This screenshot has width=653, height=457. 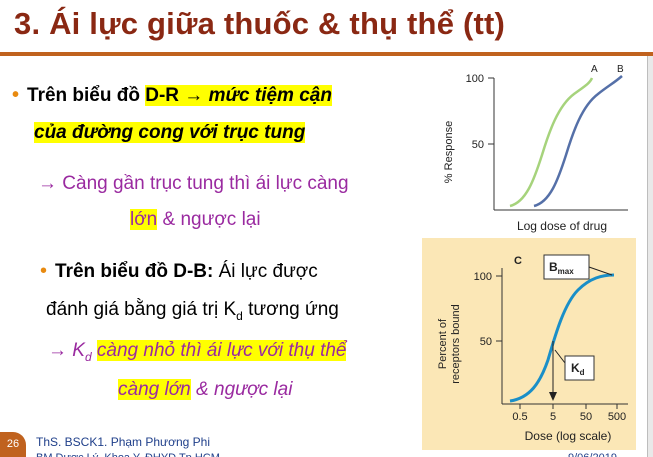 I want to click on sub-bullet-2-highlight: càng nhỏ thì ái lực với thụ thể, so click(x=221, y=350).